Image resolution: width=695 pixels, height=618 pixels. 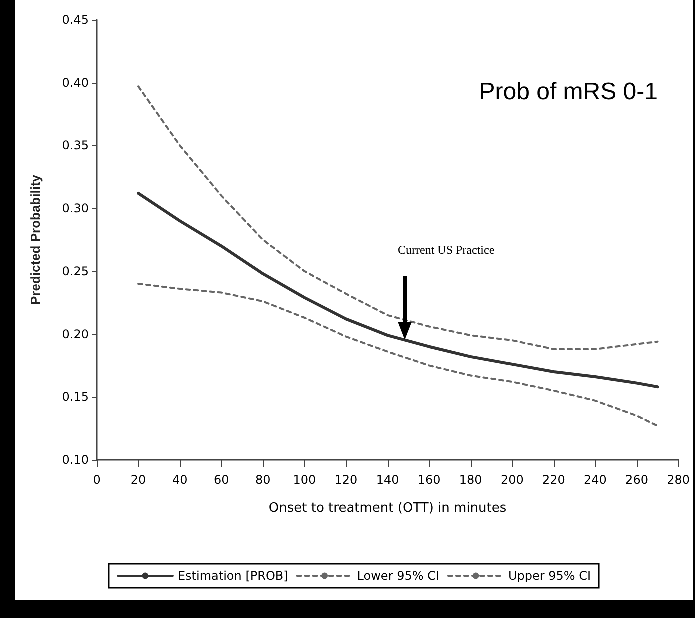 I want to click on x-tick-label: 0, so click(x=97, y=480).